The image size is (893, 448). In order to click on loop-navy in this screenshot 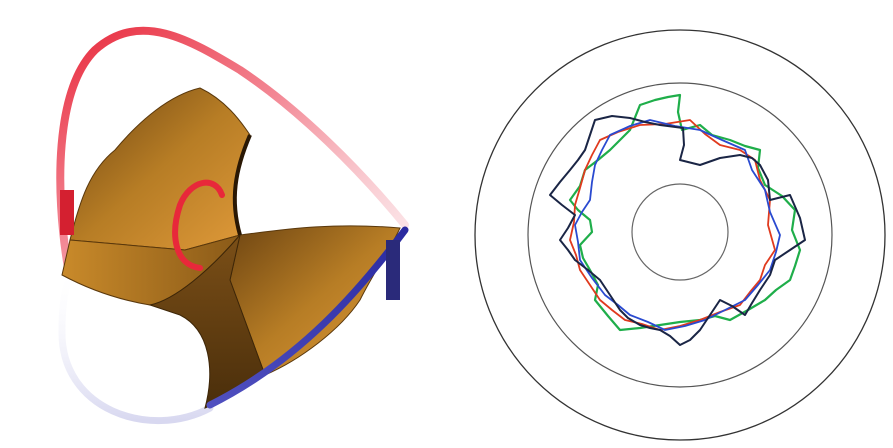, I will do `click(677, 230)`.